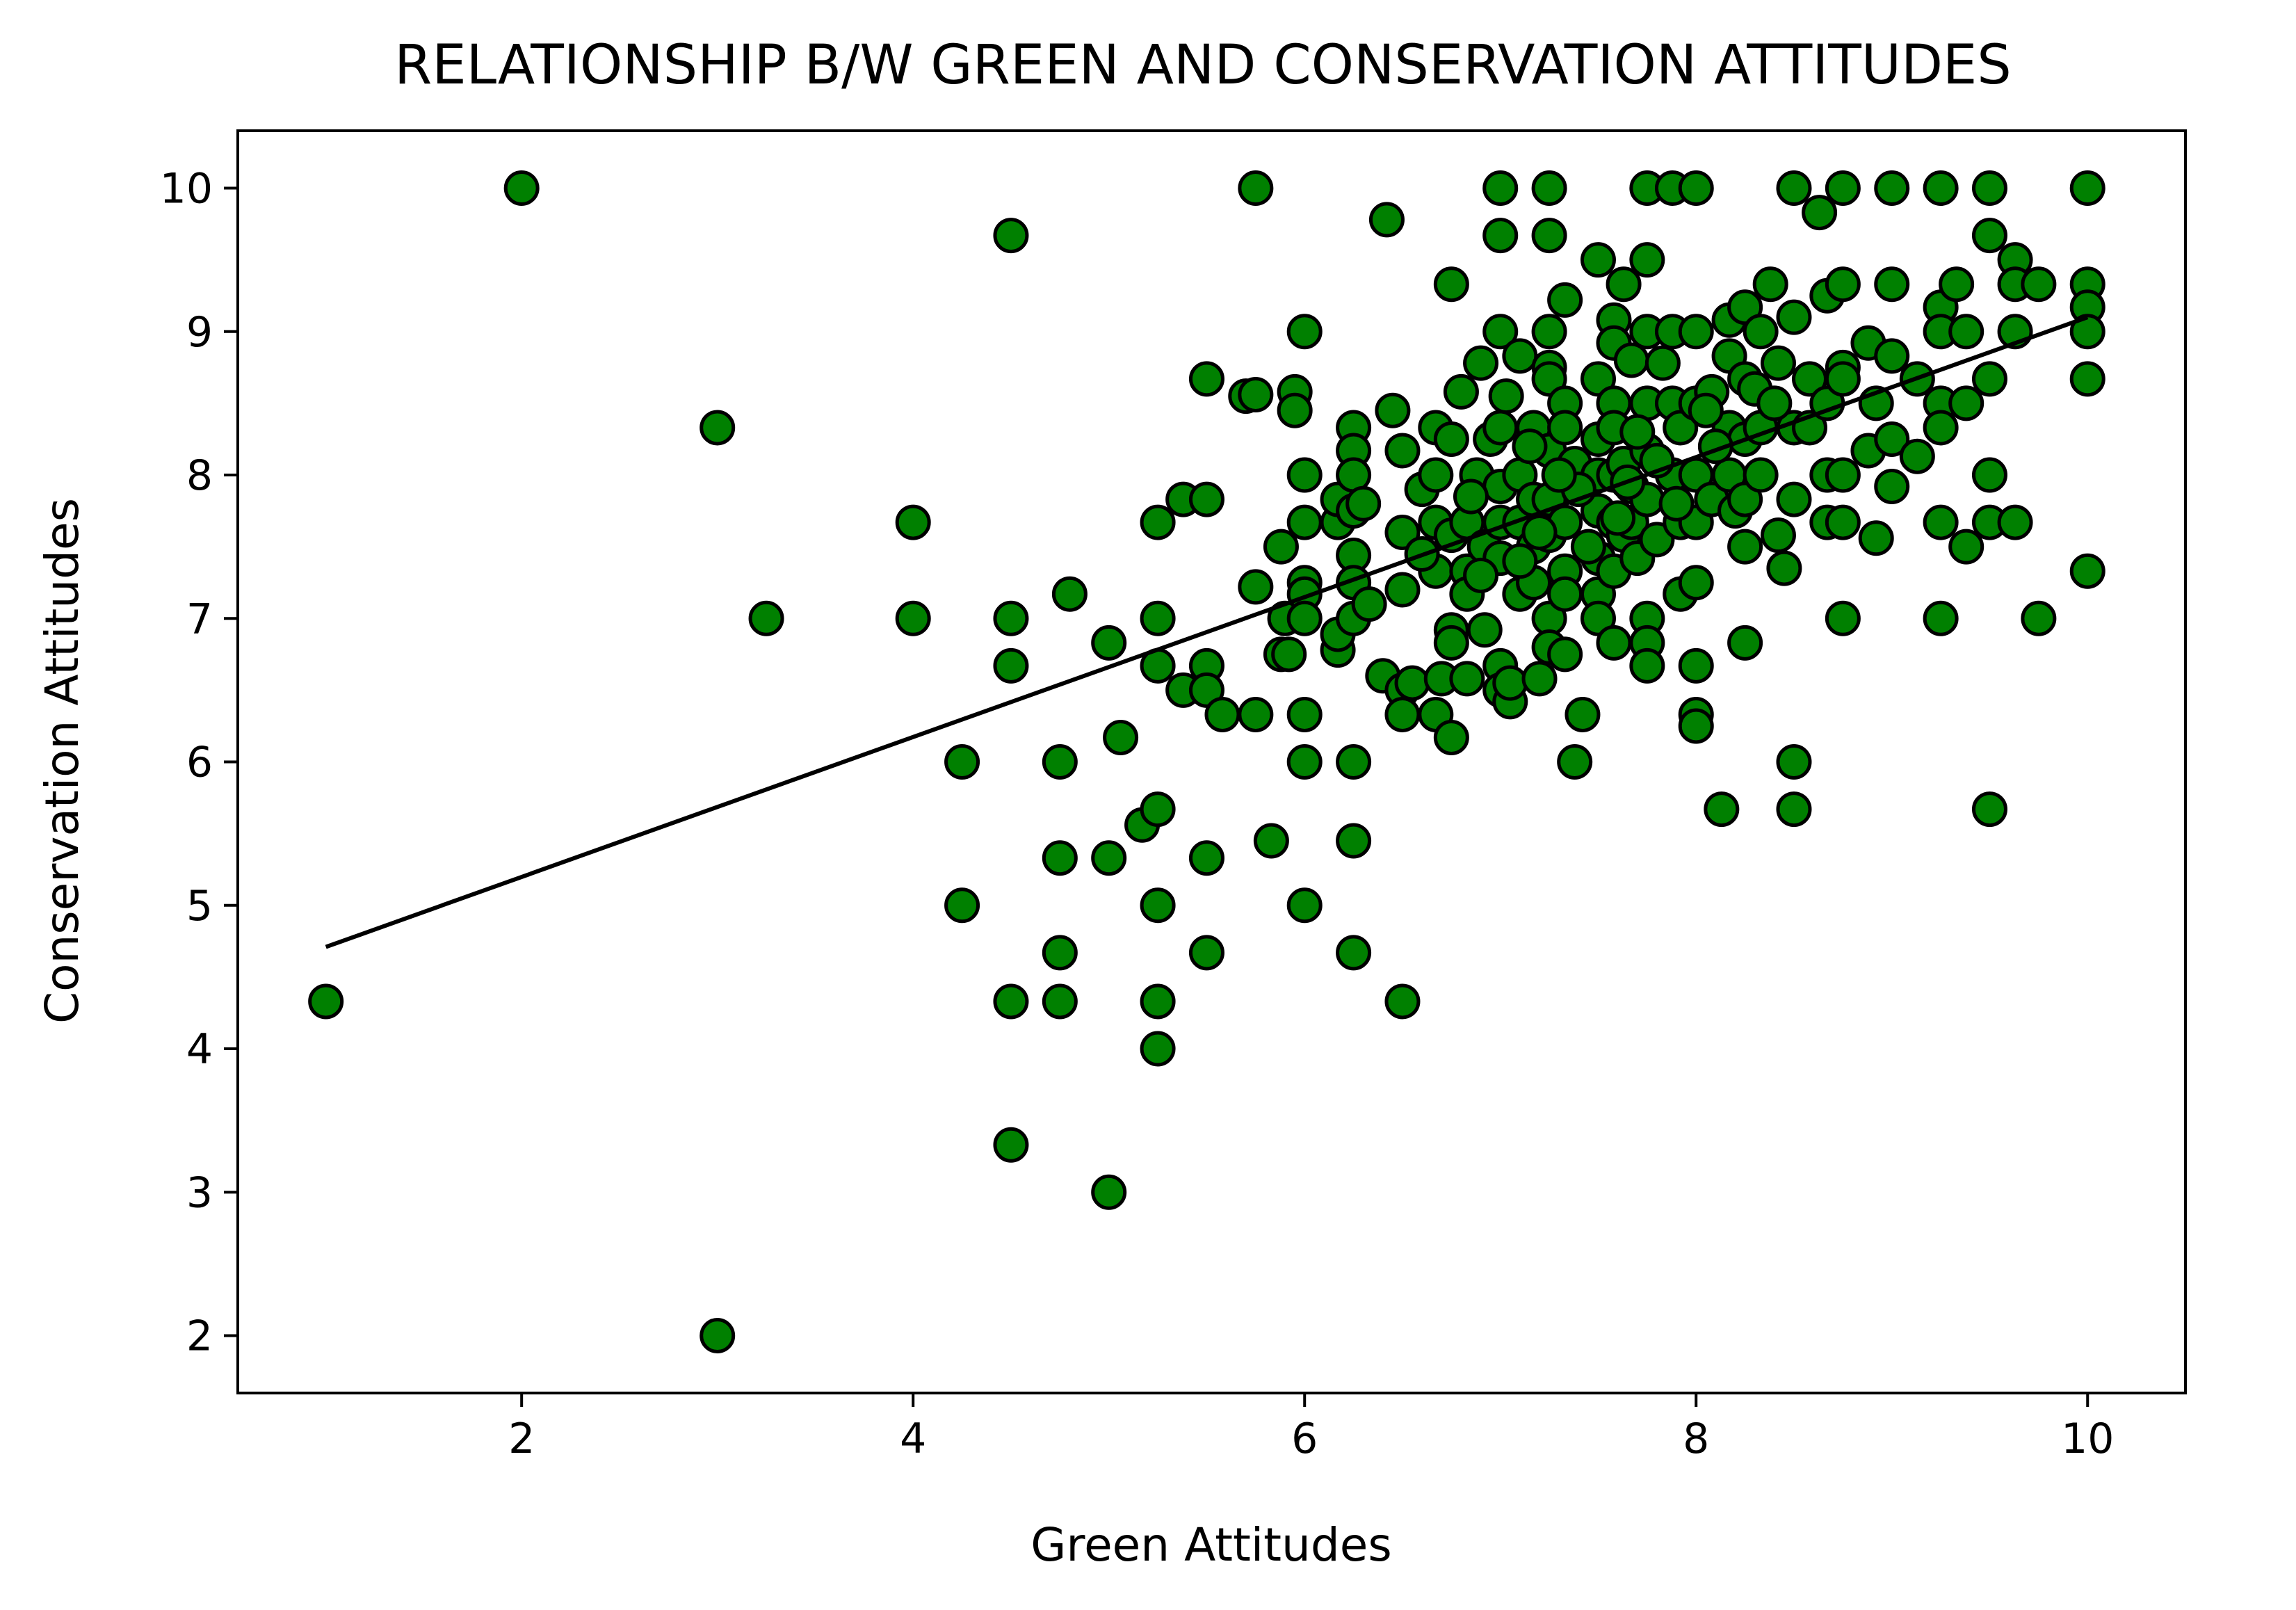 The height and width of the screenshot is (1610, 2296). What do you see at coordinates (200, 475) in the screenshot?
I see `y-tick-label: 8` at bounding box center [200, 475].